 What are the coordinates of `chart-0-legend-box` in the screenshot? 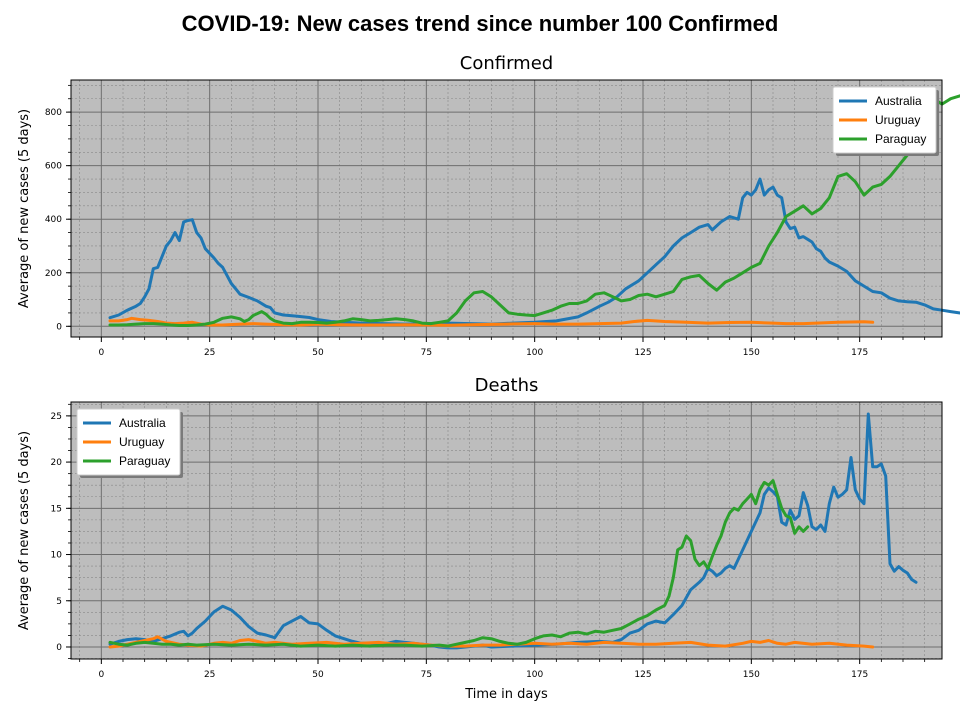 It's located at (884, 120).